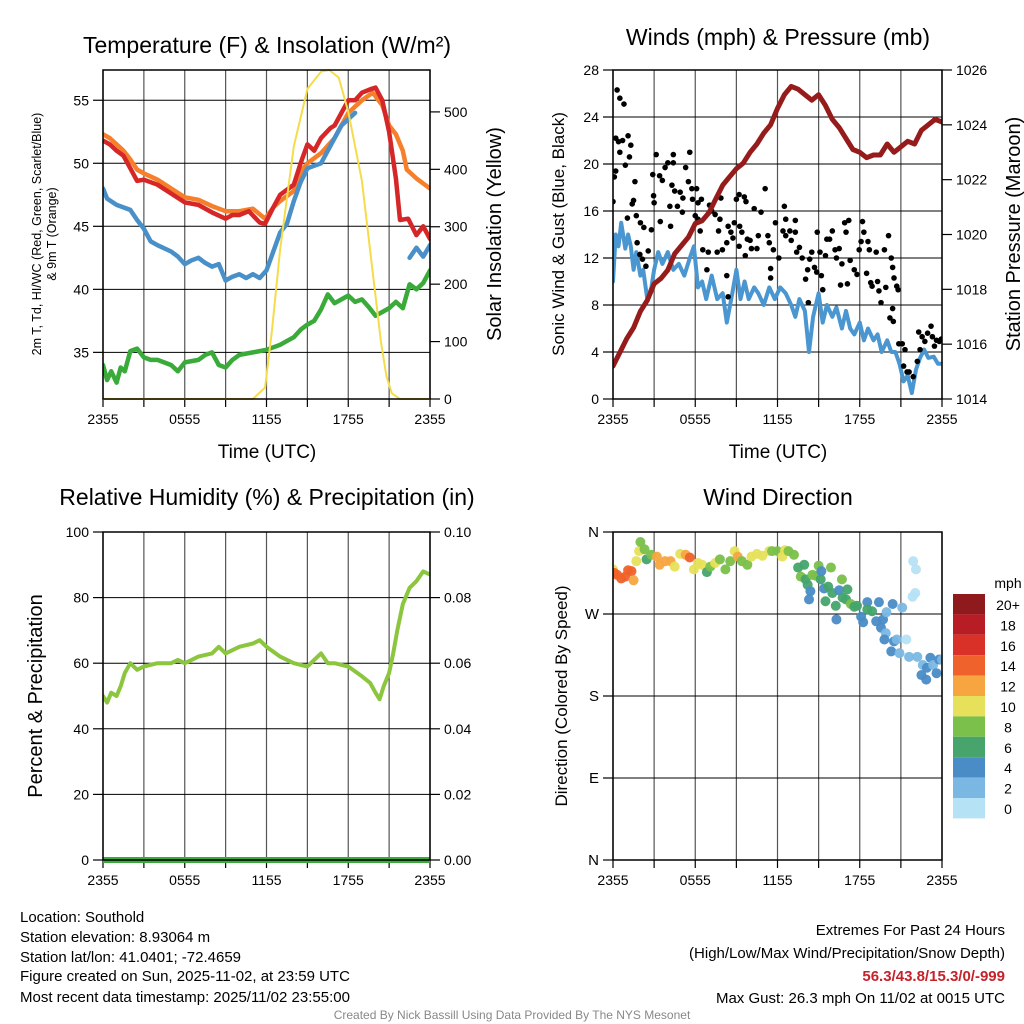  What do you see at coordinates (456, 342) in the screenshot?
I see `temperature-y2-tick-label: 100` at bounding box center [456, 342].